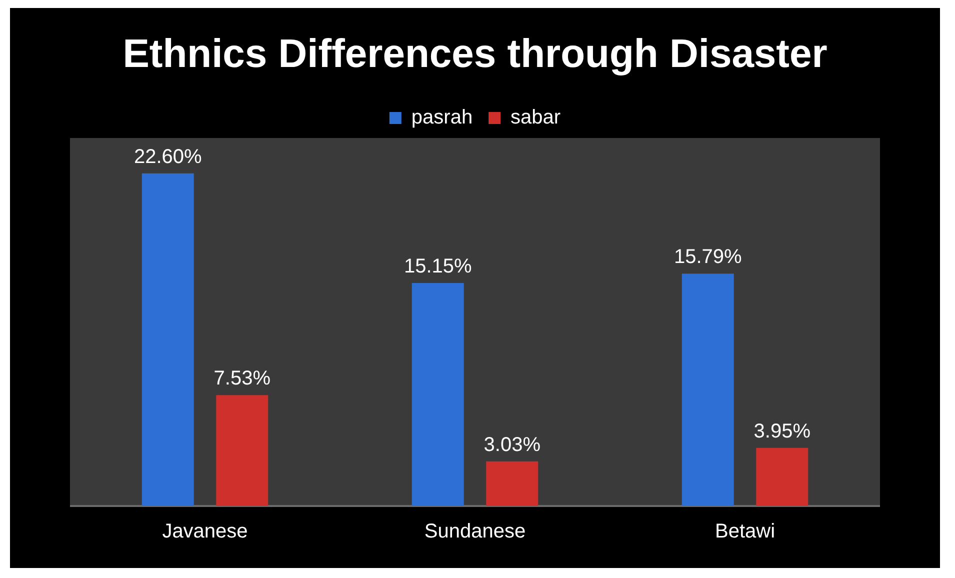 This screenshot has width=955, height=578. I want to click on x-tick-label: Sundanese, so click(475, 531).